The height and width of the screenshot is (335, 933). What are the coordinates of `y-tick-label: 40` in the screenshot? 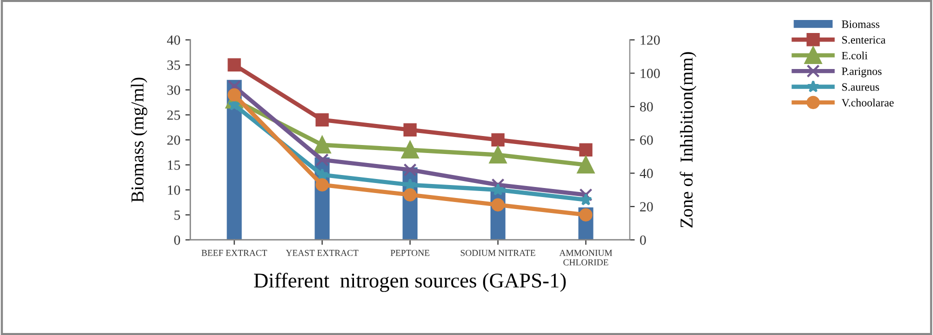 It's located at (173, 40).